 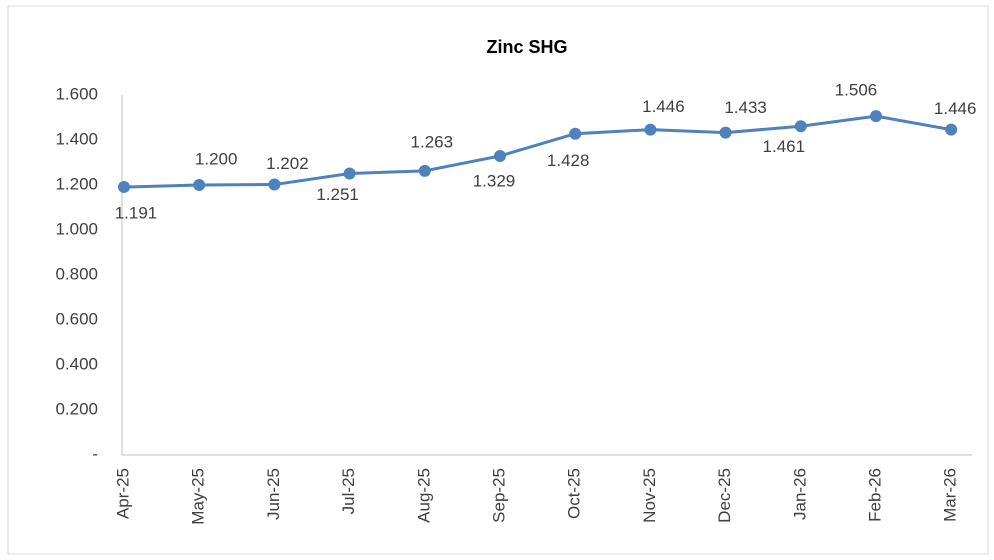 I want to click on data-label: 1.191, so click(x=136, y=213).